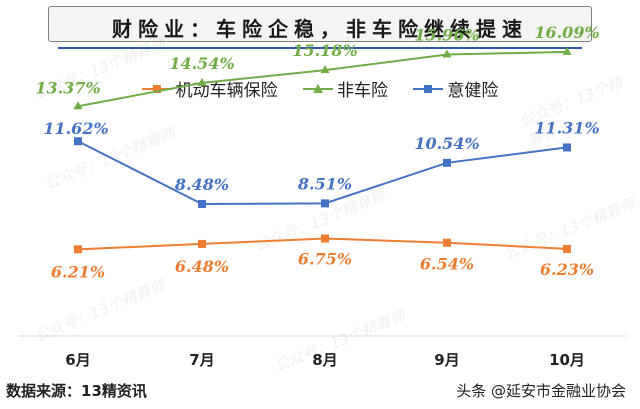 Image resolution: width=640 pixels, height=409 pixels. What do you see at coordinates (567, 360) in the screenshot?
I see `x-tick-label: 10月` at bounding box center [567, 360].